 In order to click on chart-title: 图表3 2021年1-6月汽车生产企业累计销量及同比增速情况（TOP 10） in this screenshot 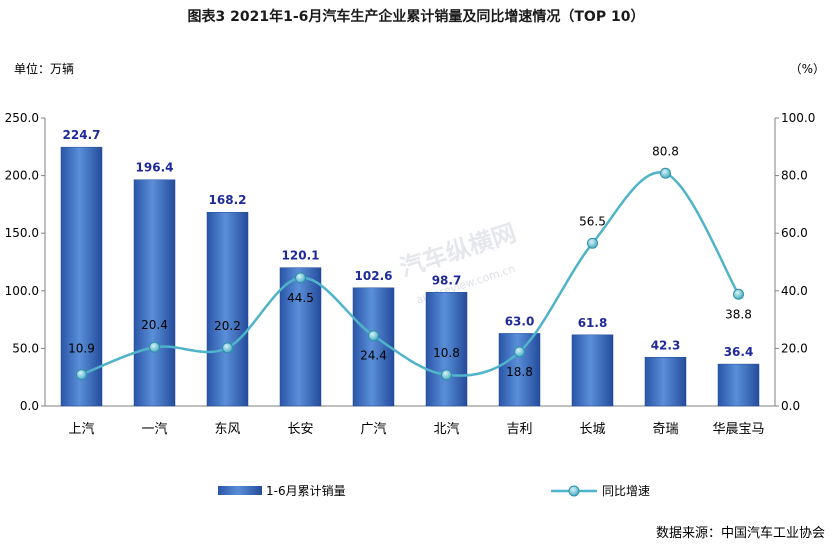, I will do `click(416, 16)`.